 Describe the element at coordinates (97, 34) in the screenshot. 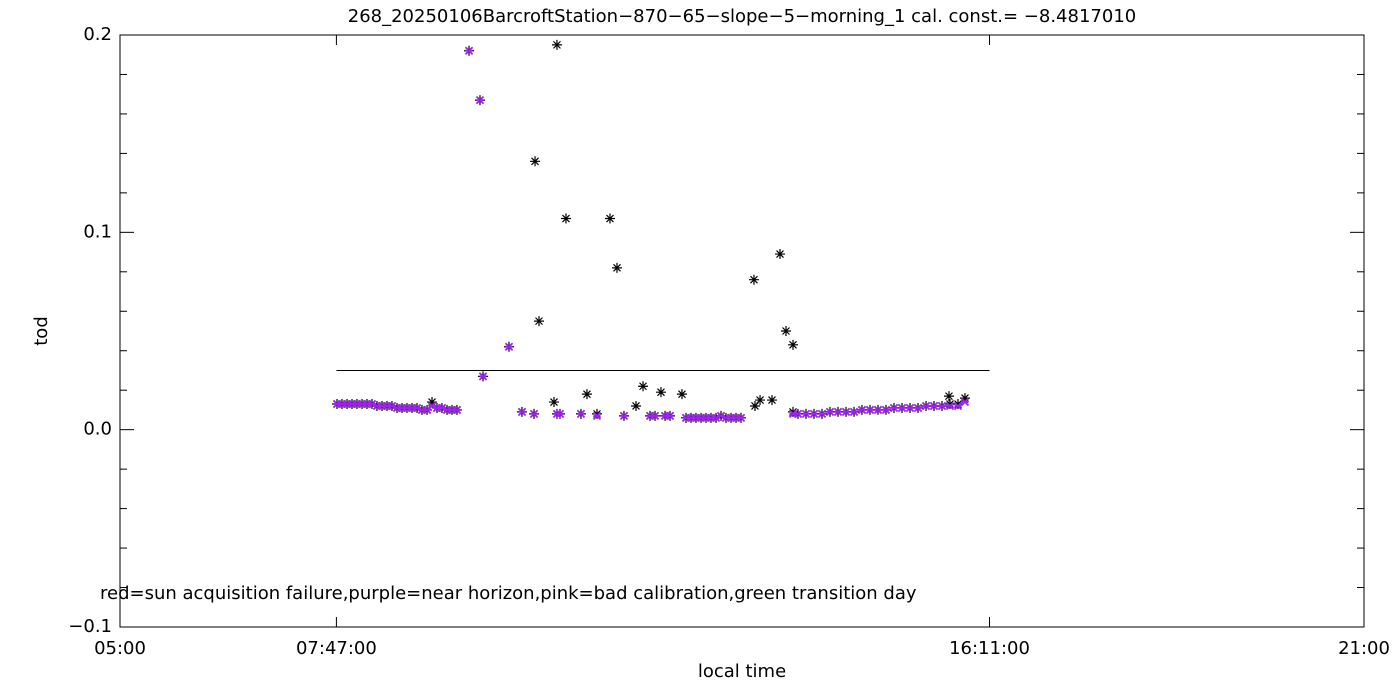

I see `y-tick-label: 0.2` at that location.